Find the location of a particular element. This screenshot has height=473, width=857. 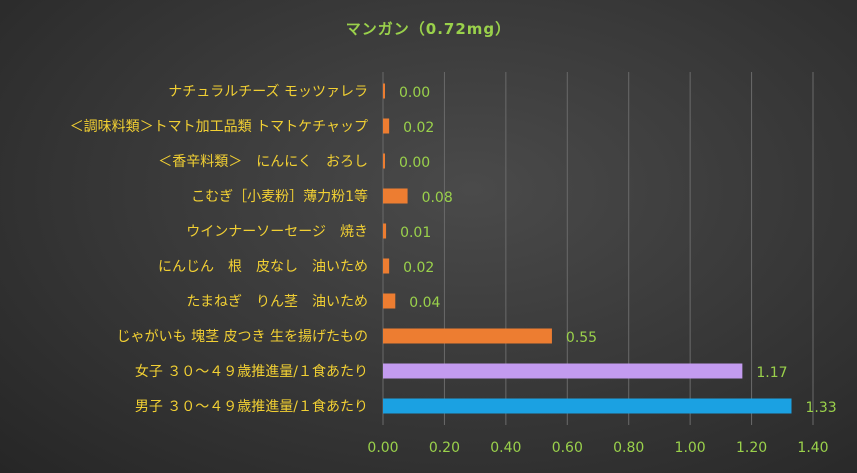

category-label: ナチュラルチーズ モッツァレラ is located at coordinates (268, 92).